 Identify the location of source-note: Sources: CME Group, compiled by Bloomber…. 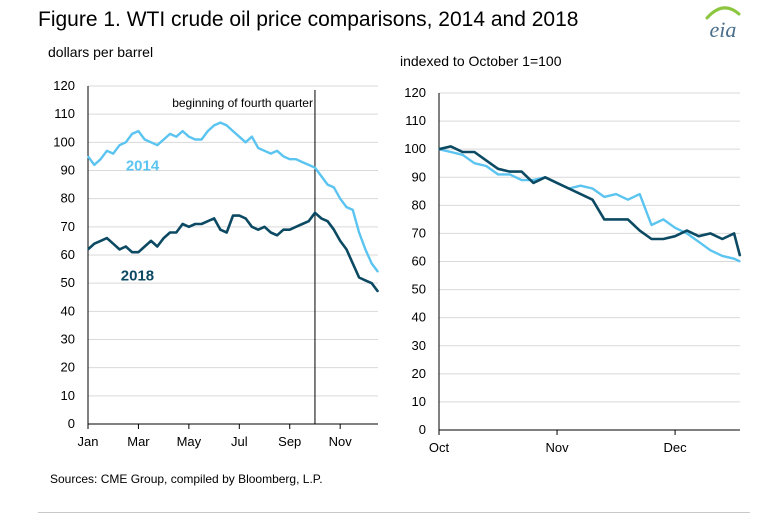
(186, 479).